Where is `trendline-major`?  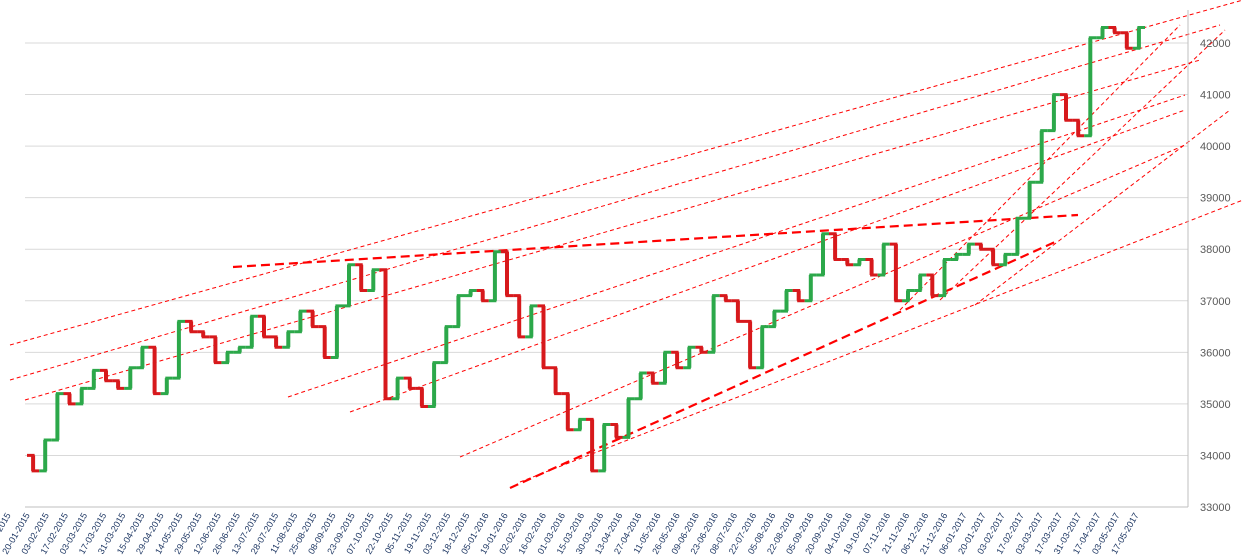 trendline-major is located at coordinates (655, 241).